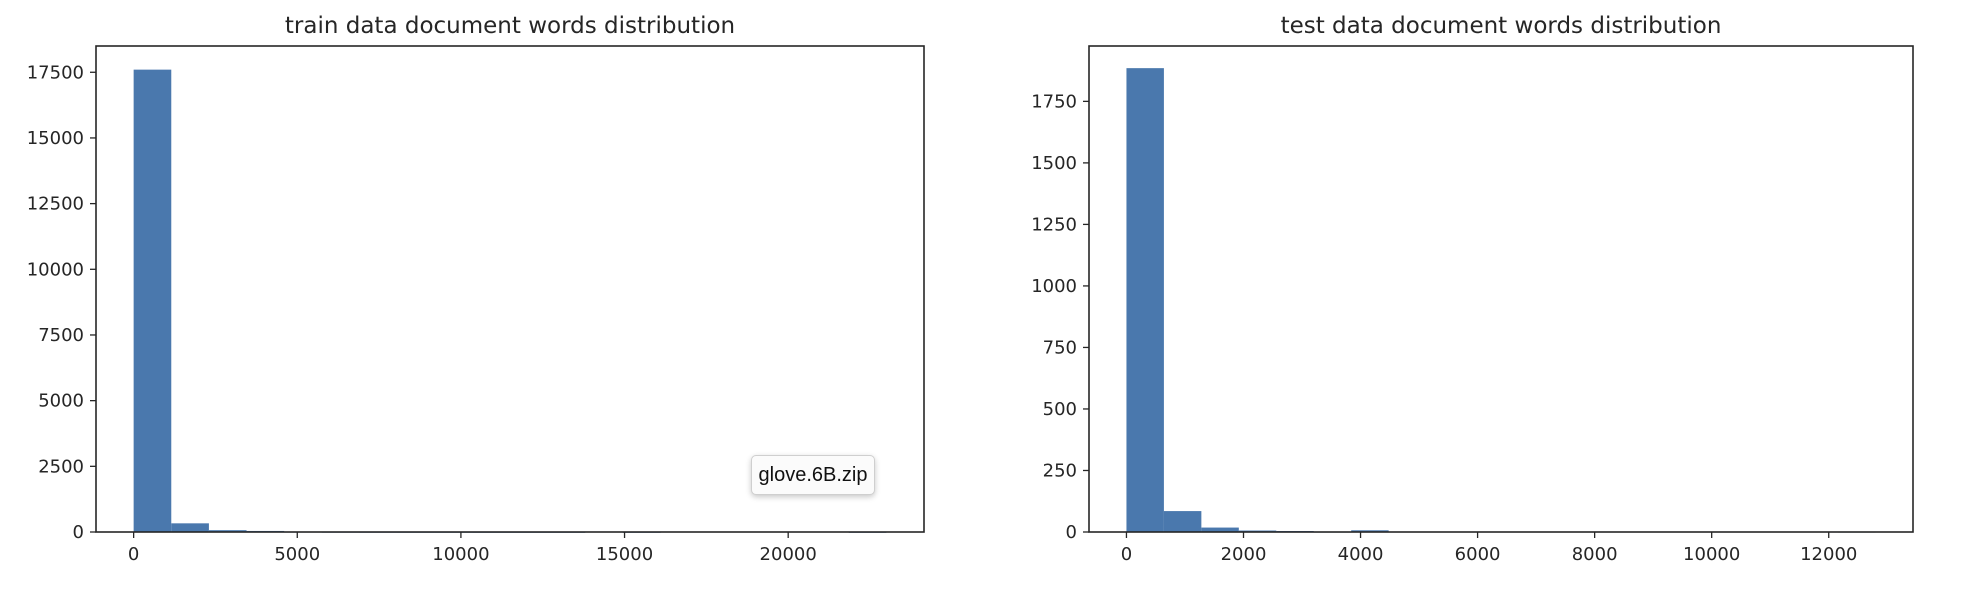  I want to click on train-y-tick-label-7500: 7500, so click(61, 335).